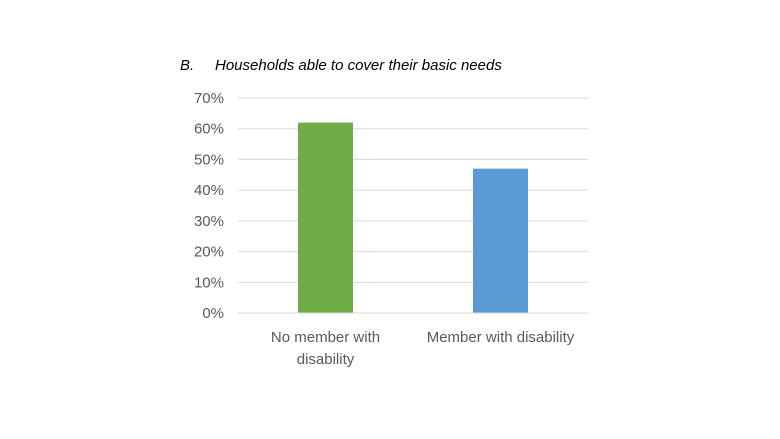 The width and height of the screenshot is (780, 439). I want to click on y-tick-label: 40%, so click(209, 190).